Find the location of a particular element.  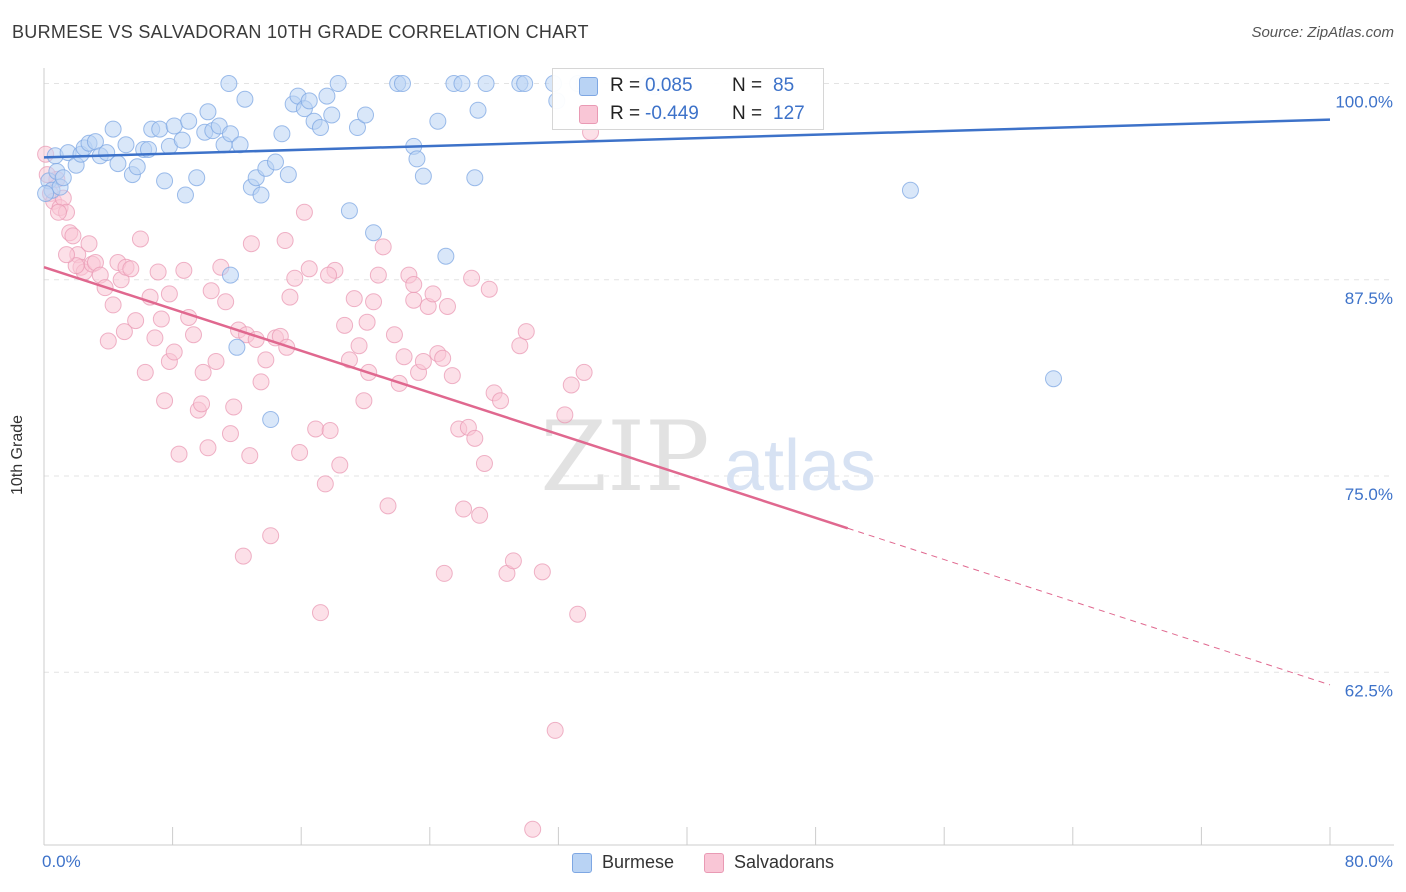

legend-item-salvadorans: Salvadorans is located at coordinates (768, 862).